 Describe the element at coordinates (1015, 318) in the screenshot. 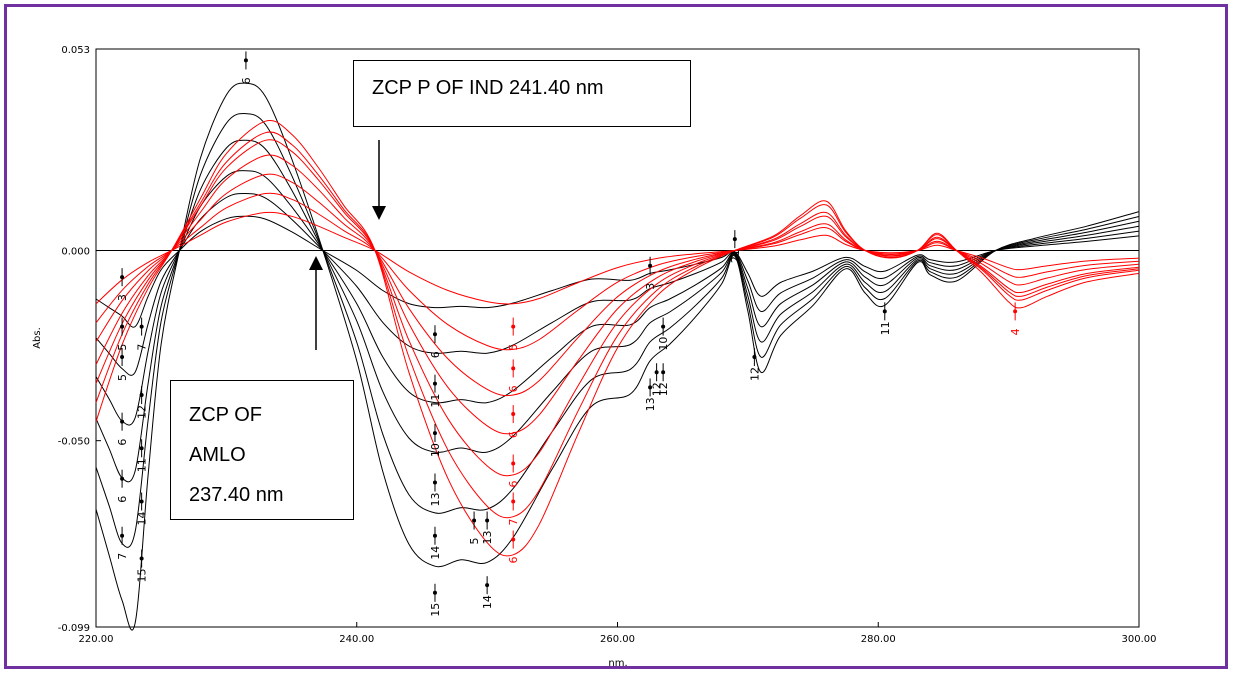

I see `marker-label: 4` at that location.